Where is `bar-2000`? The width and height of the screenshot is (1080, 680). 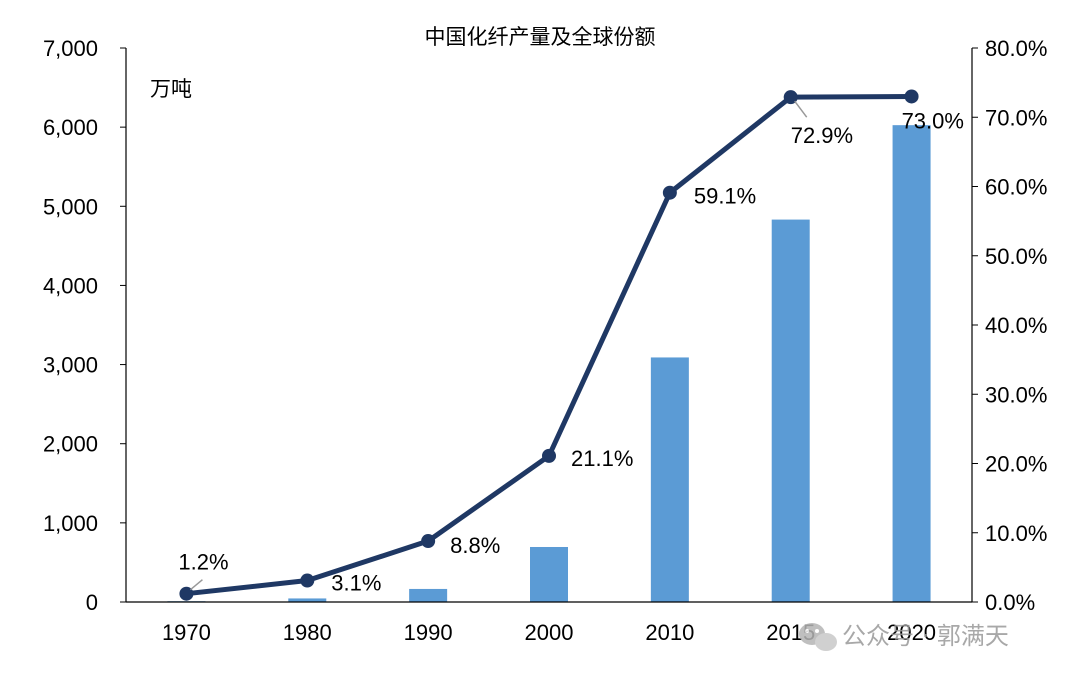
bar-2000 is located at coordinates (549, 574).